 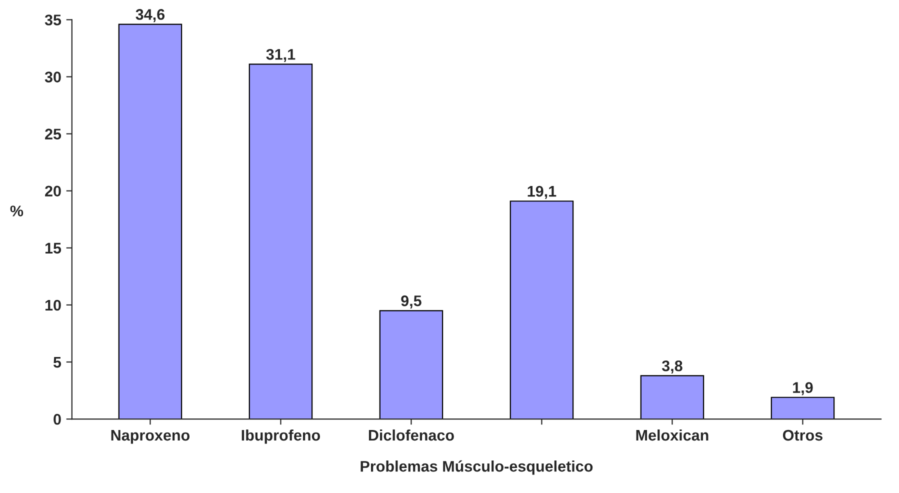 What do you see at coordinates (53, 134) in the screenshot?
I see `y-tick-label: 25` at bounding box center [53, 134].